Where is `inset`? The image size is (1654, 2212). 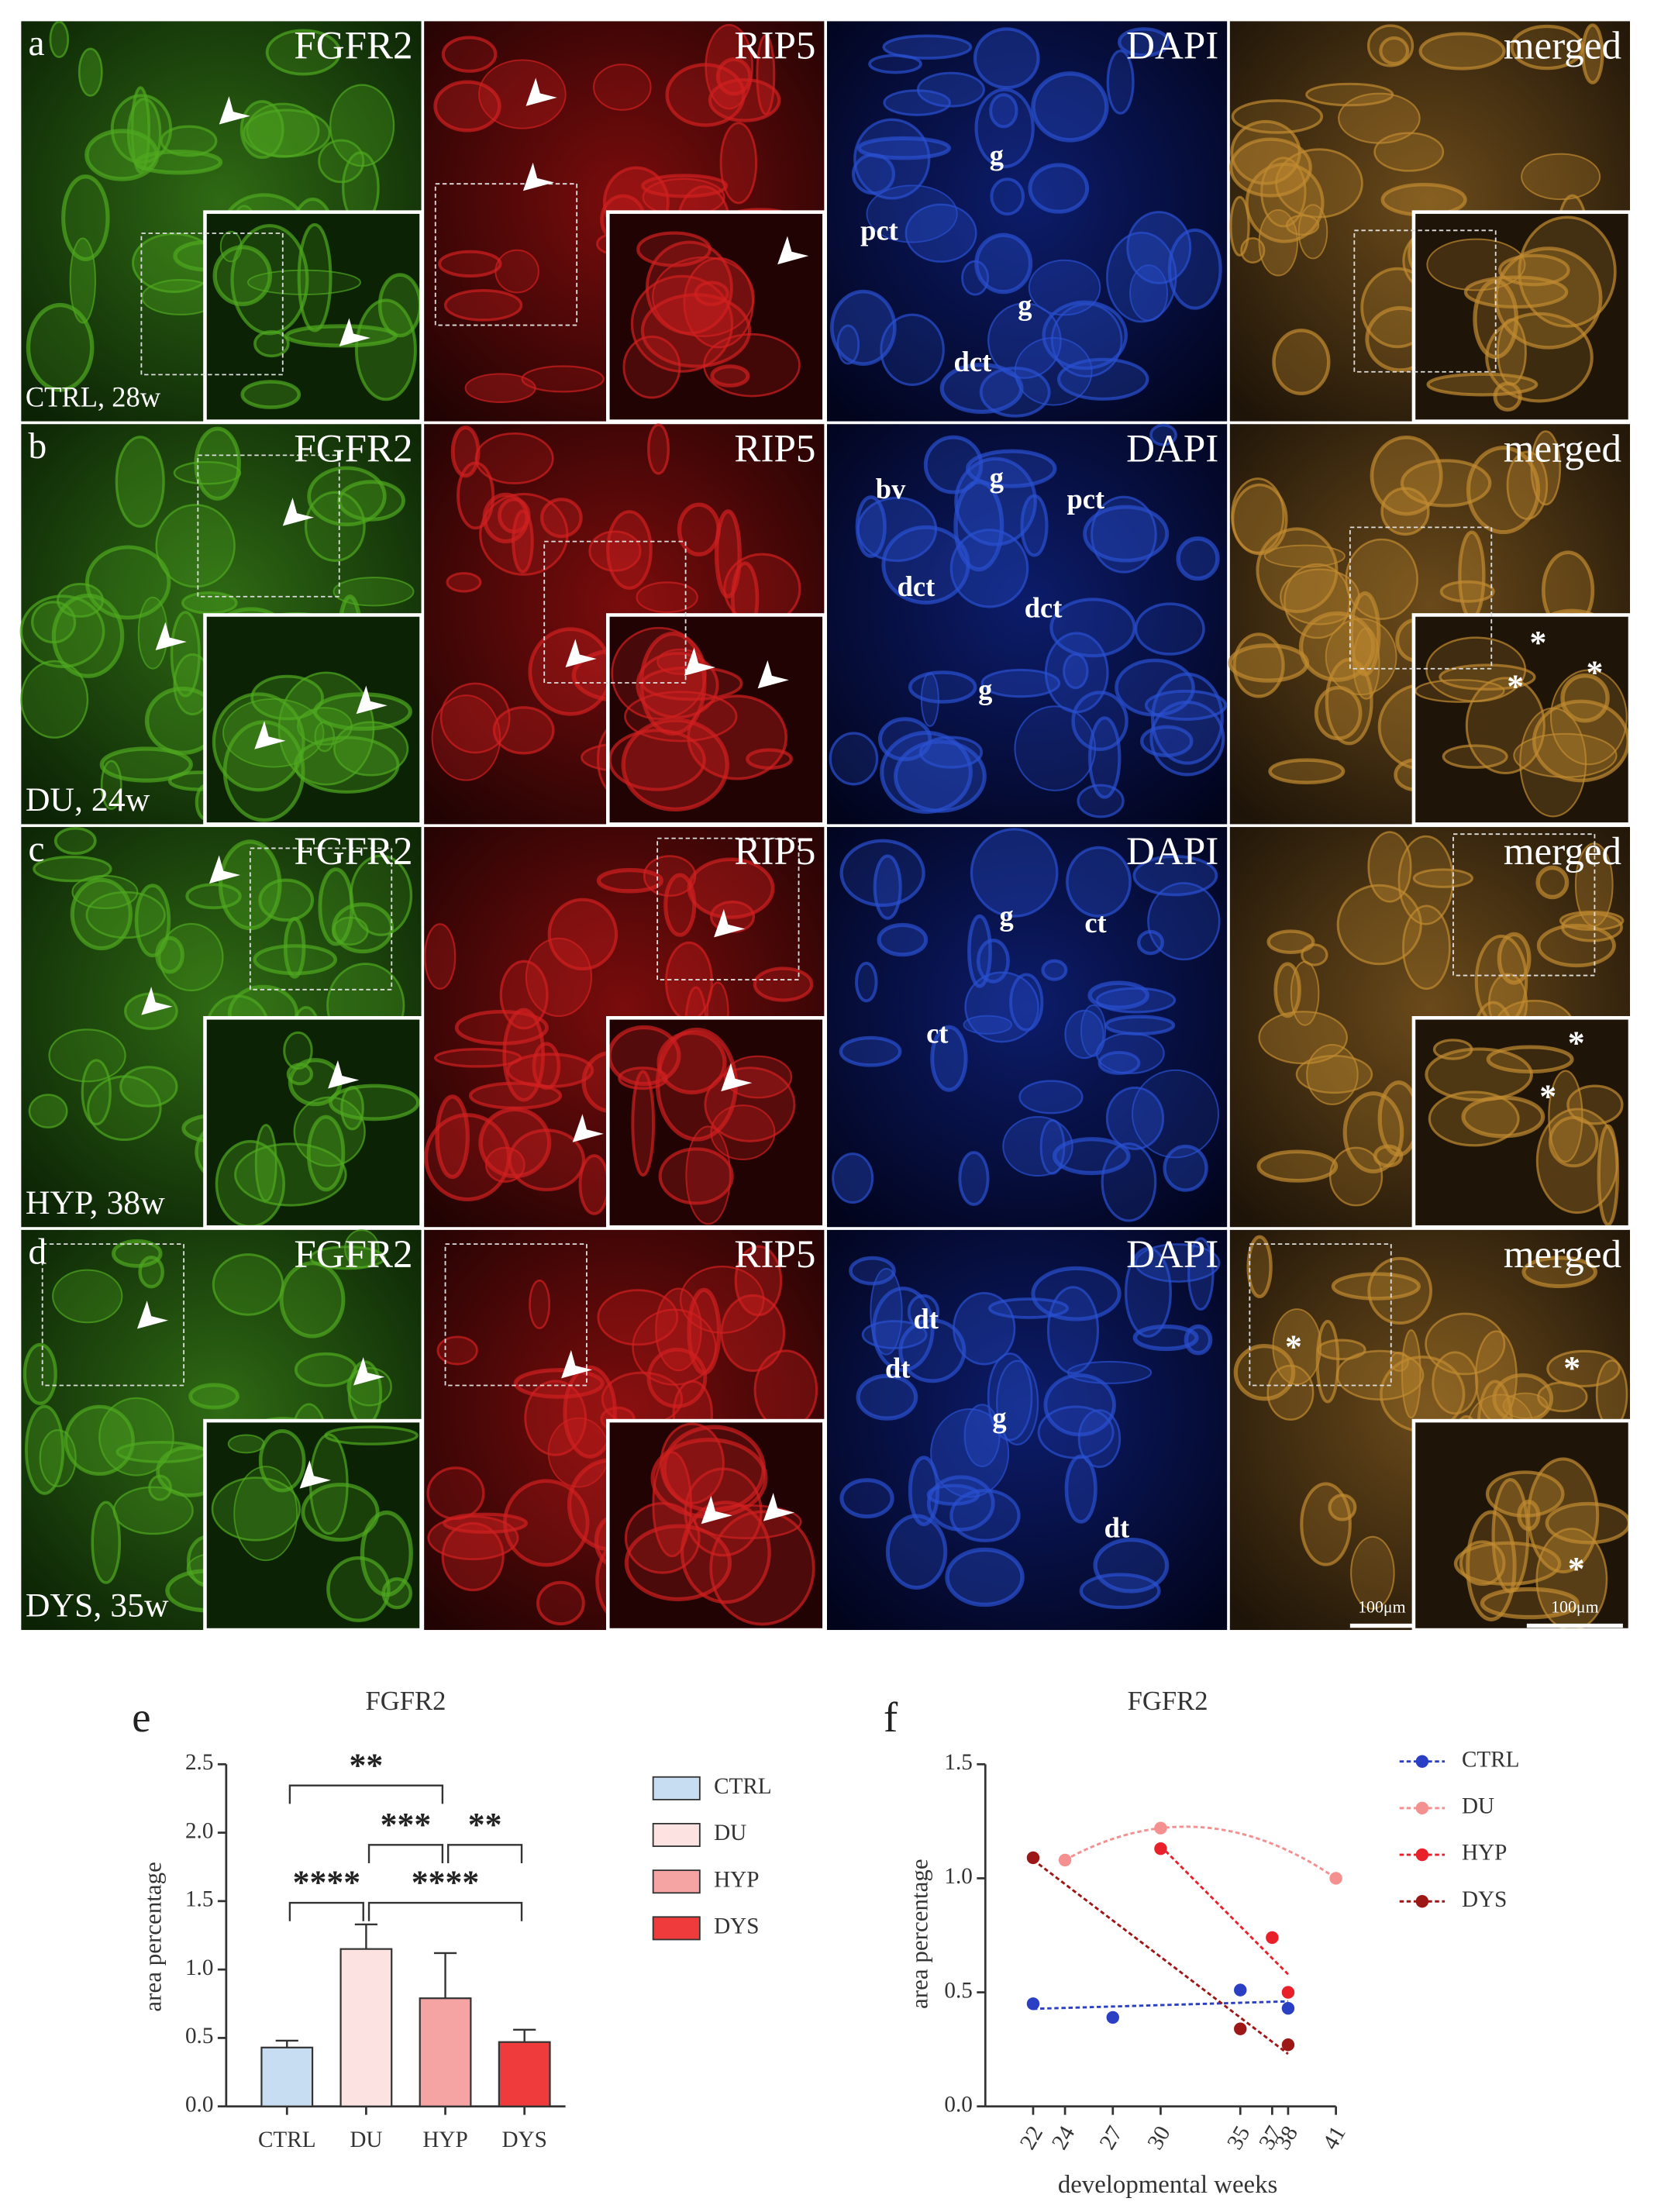
inset is located at coordinates (313, 1123).